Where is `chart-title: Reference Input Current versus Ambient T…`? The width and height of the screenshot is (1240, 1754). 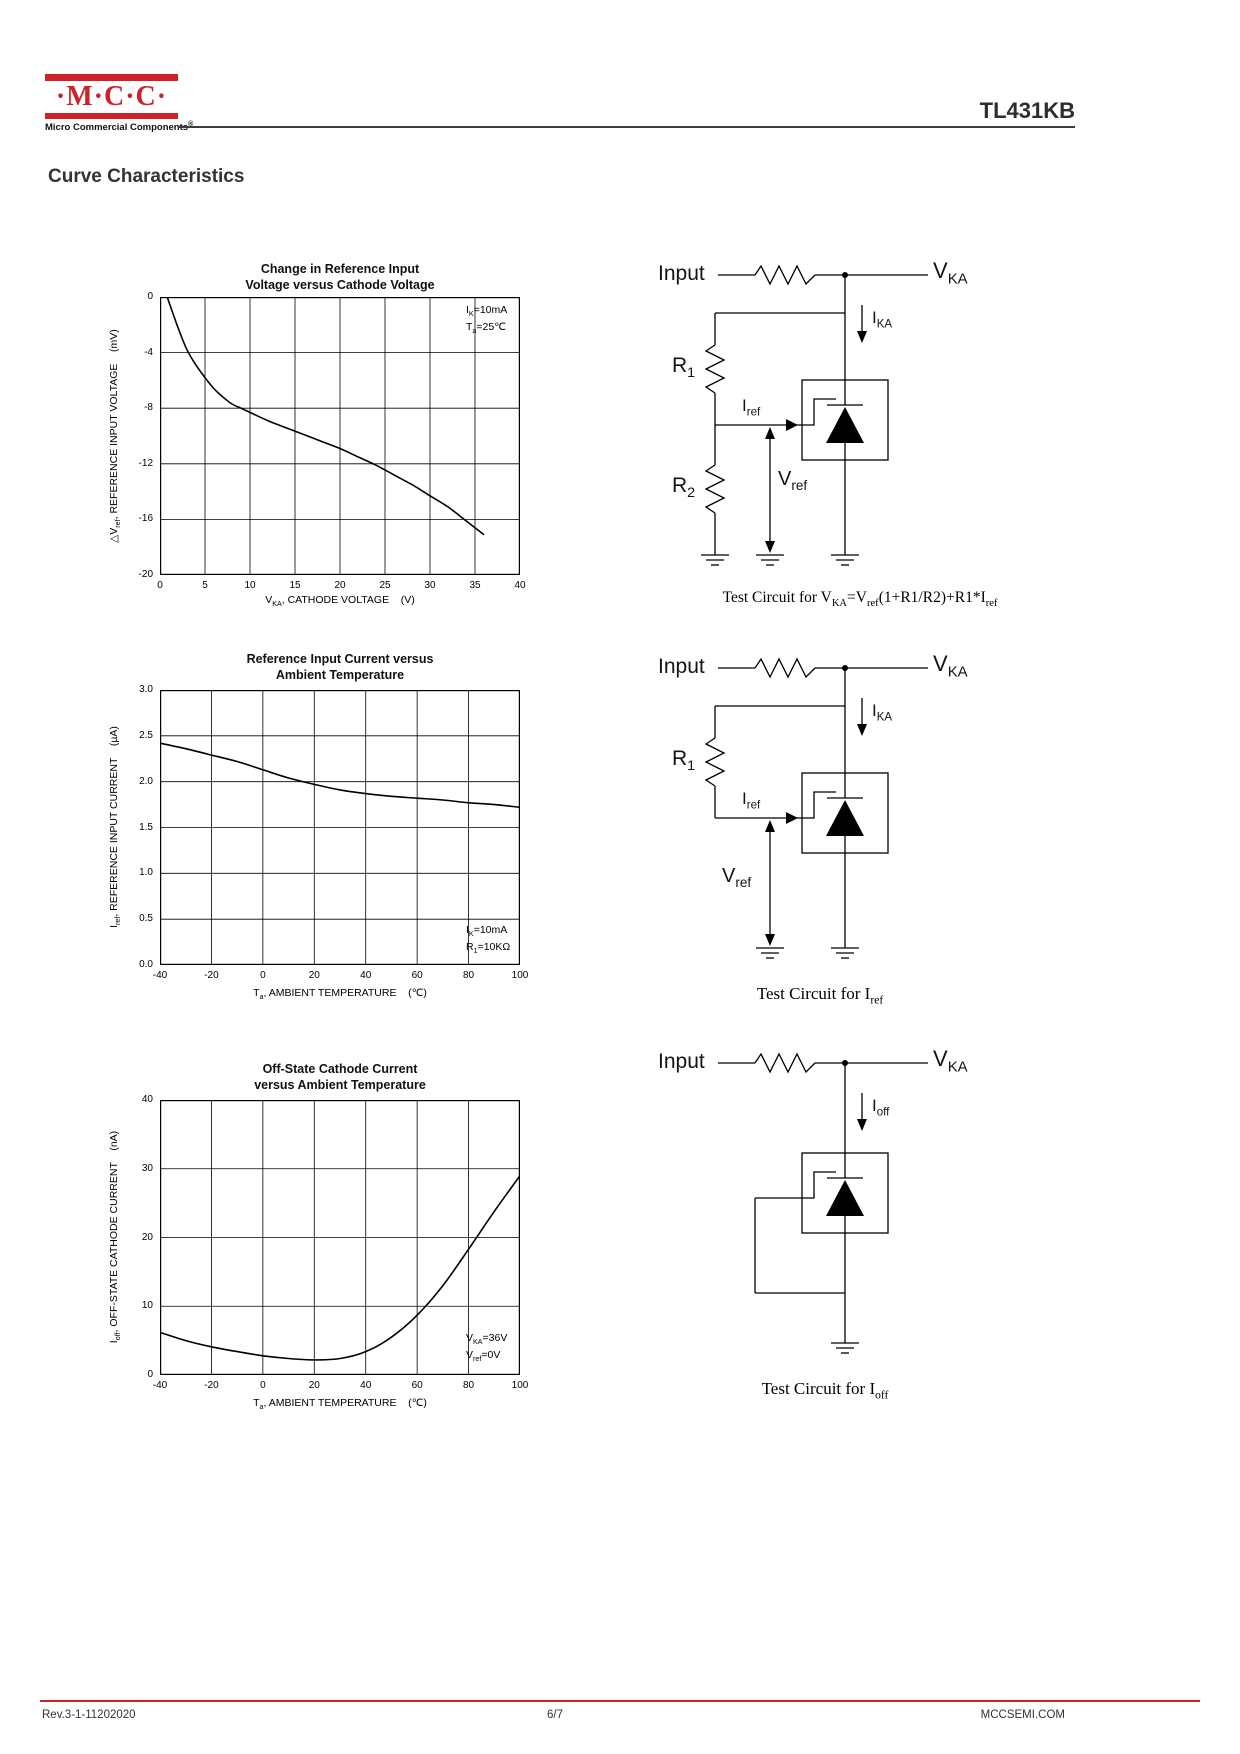
chart-title: Reference Input Current versus Ambient T… is located at coordinates (340, 667).